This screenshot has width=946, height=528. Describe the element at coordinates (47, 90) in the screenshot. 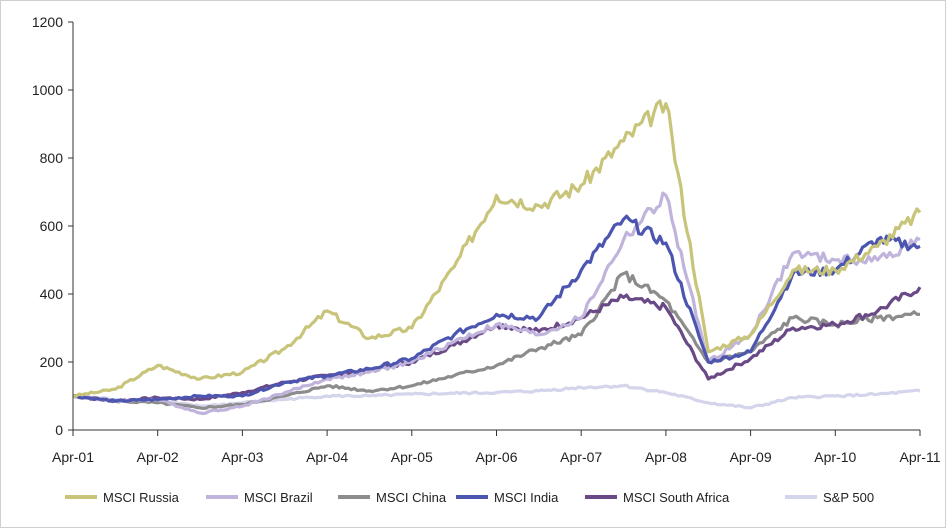

I see `y-tick-label: 1000` at that location.